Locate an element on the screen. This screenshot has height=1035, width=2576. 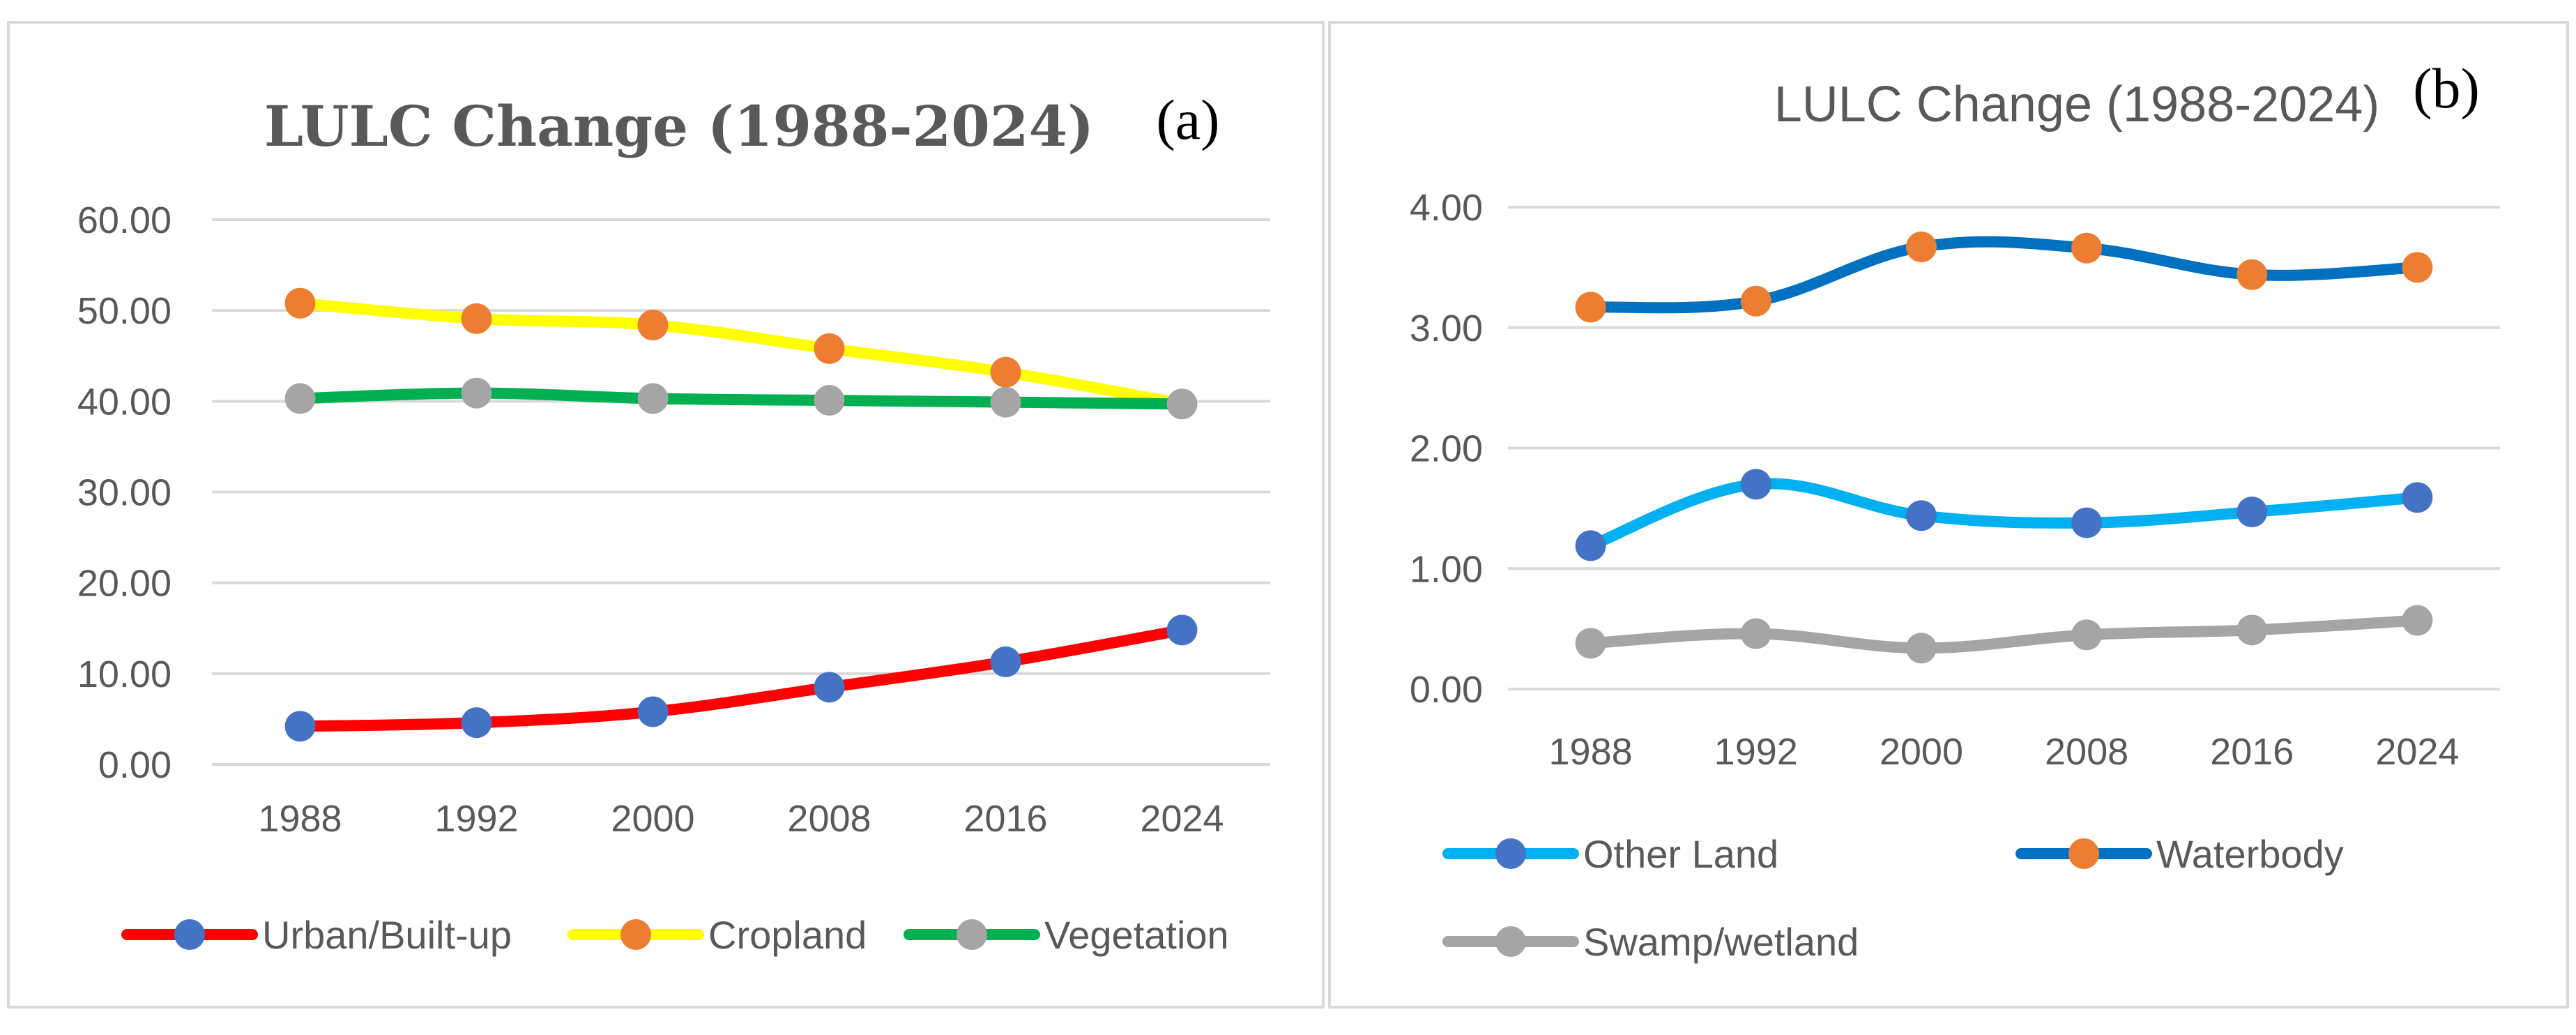
series-line-cropland is located at coordinates (741, 354).